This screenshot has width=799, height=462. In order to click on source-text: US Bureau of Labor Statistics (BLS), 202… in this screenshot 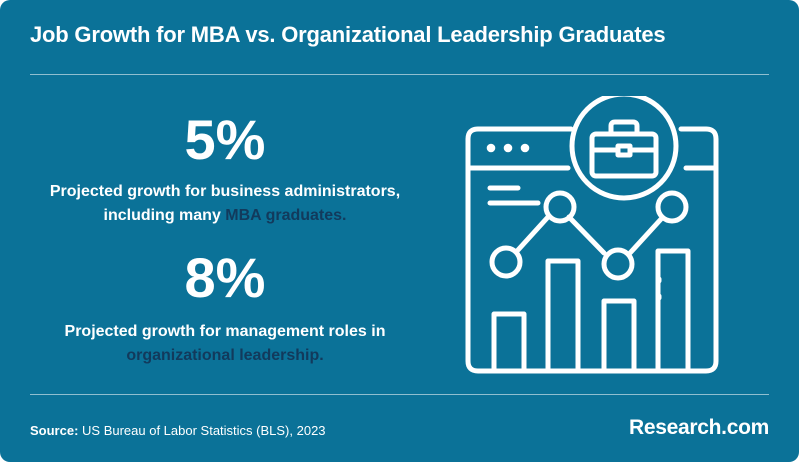, I will do `click(202, 430)`.